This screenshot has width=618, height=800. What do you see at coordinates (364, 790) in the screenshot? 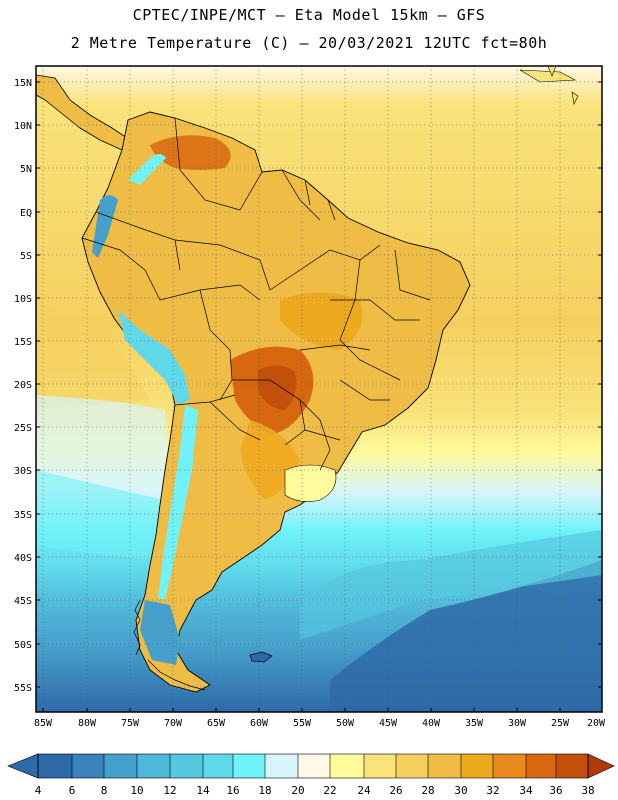
I see `colorbar-label: 24` at bounding box center [364, 790].